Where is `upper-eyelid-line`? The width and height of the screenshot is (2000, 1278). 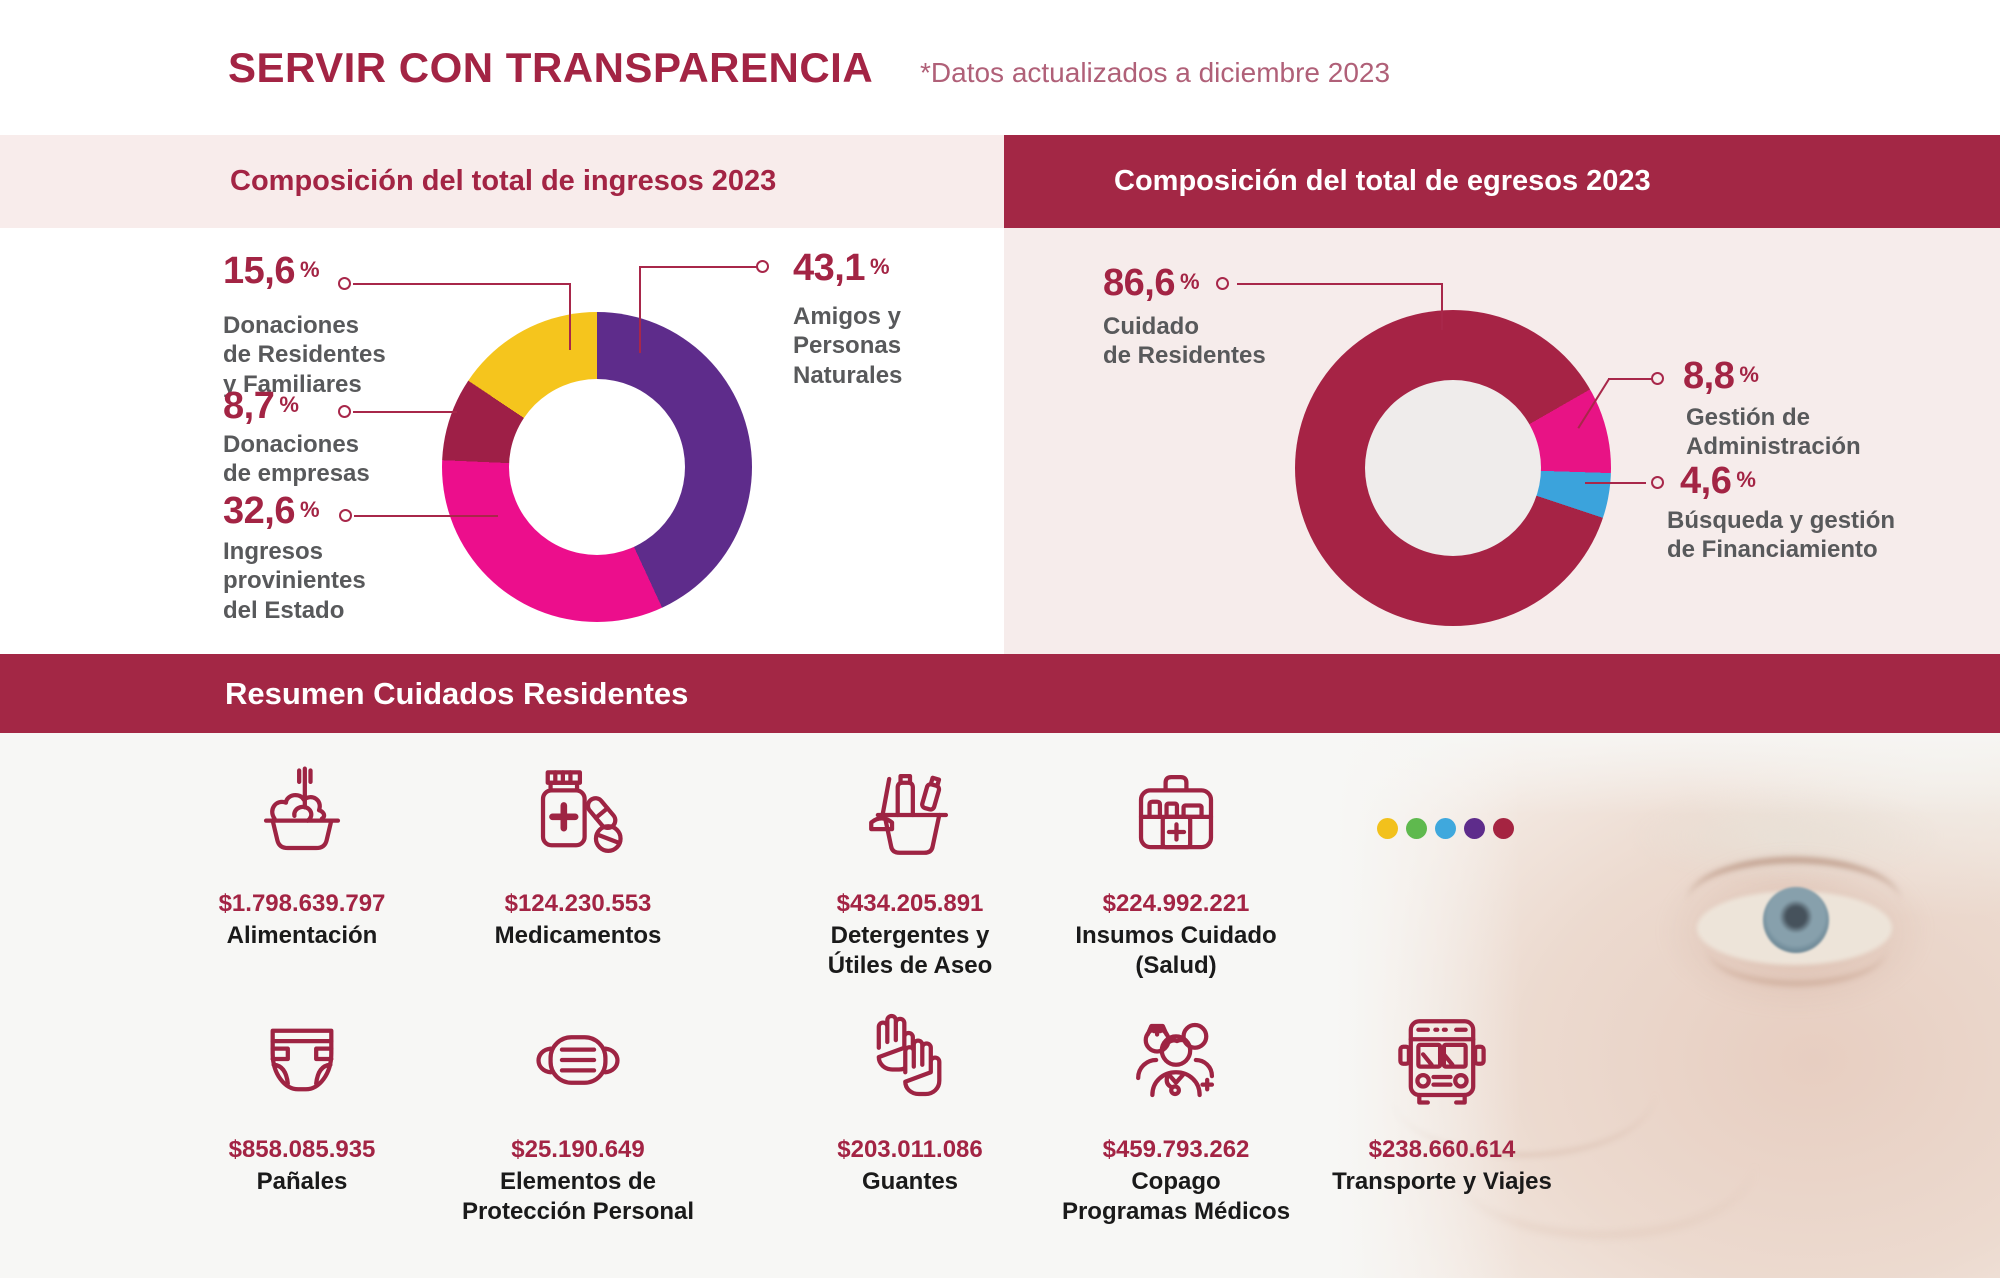
upper-eyelid-line is located at coordinates (1794, 902).